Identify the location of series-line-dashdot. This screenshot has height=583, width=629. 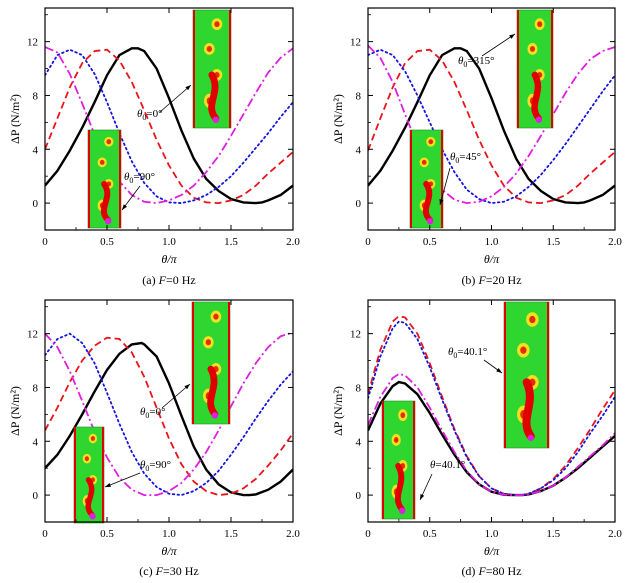
(169, 413).